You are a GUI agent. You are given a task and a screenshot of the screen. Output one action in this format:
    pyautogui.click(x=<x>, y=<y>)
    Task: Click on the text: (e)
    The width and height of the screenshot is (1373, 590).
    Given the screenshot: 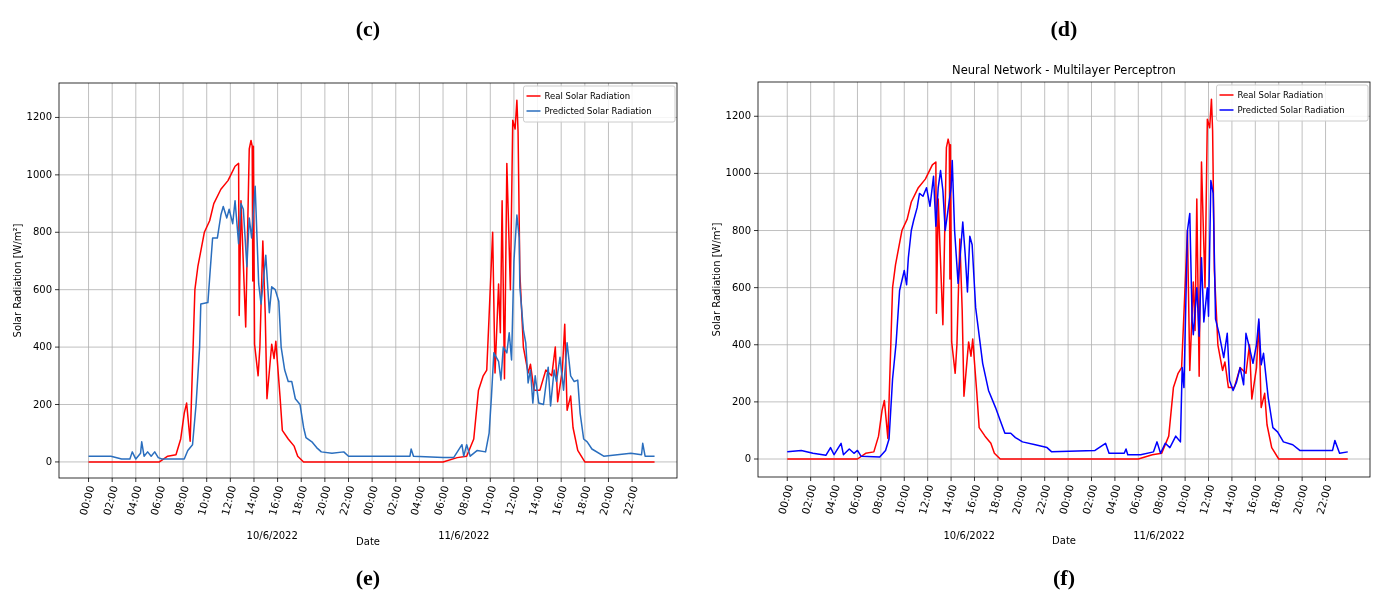 What is the action you would take?
    pyautogui.click(x=368, y=577)
    